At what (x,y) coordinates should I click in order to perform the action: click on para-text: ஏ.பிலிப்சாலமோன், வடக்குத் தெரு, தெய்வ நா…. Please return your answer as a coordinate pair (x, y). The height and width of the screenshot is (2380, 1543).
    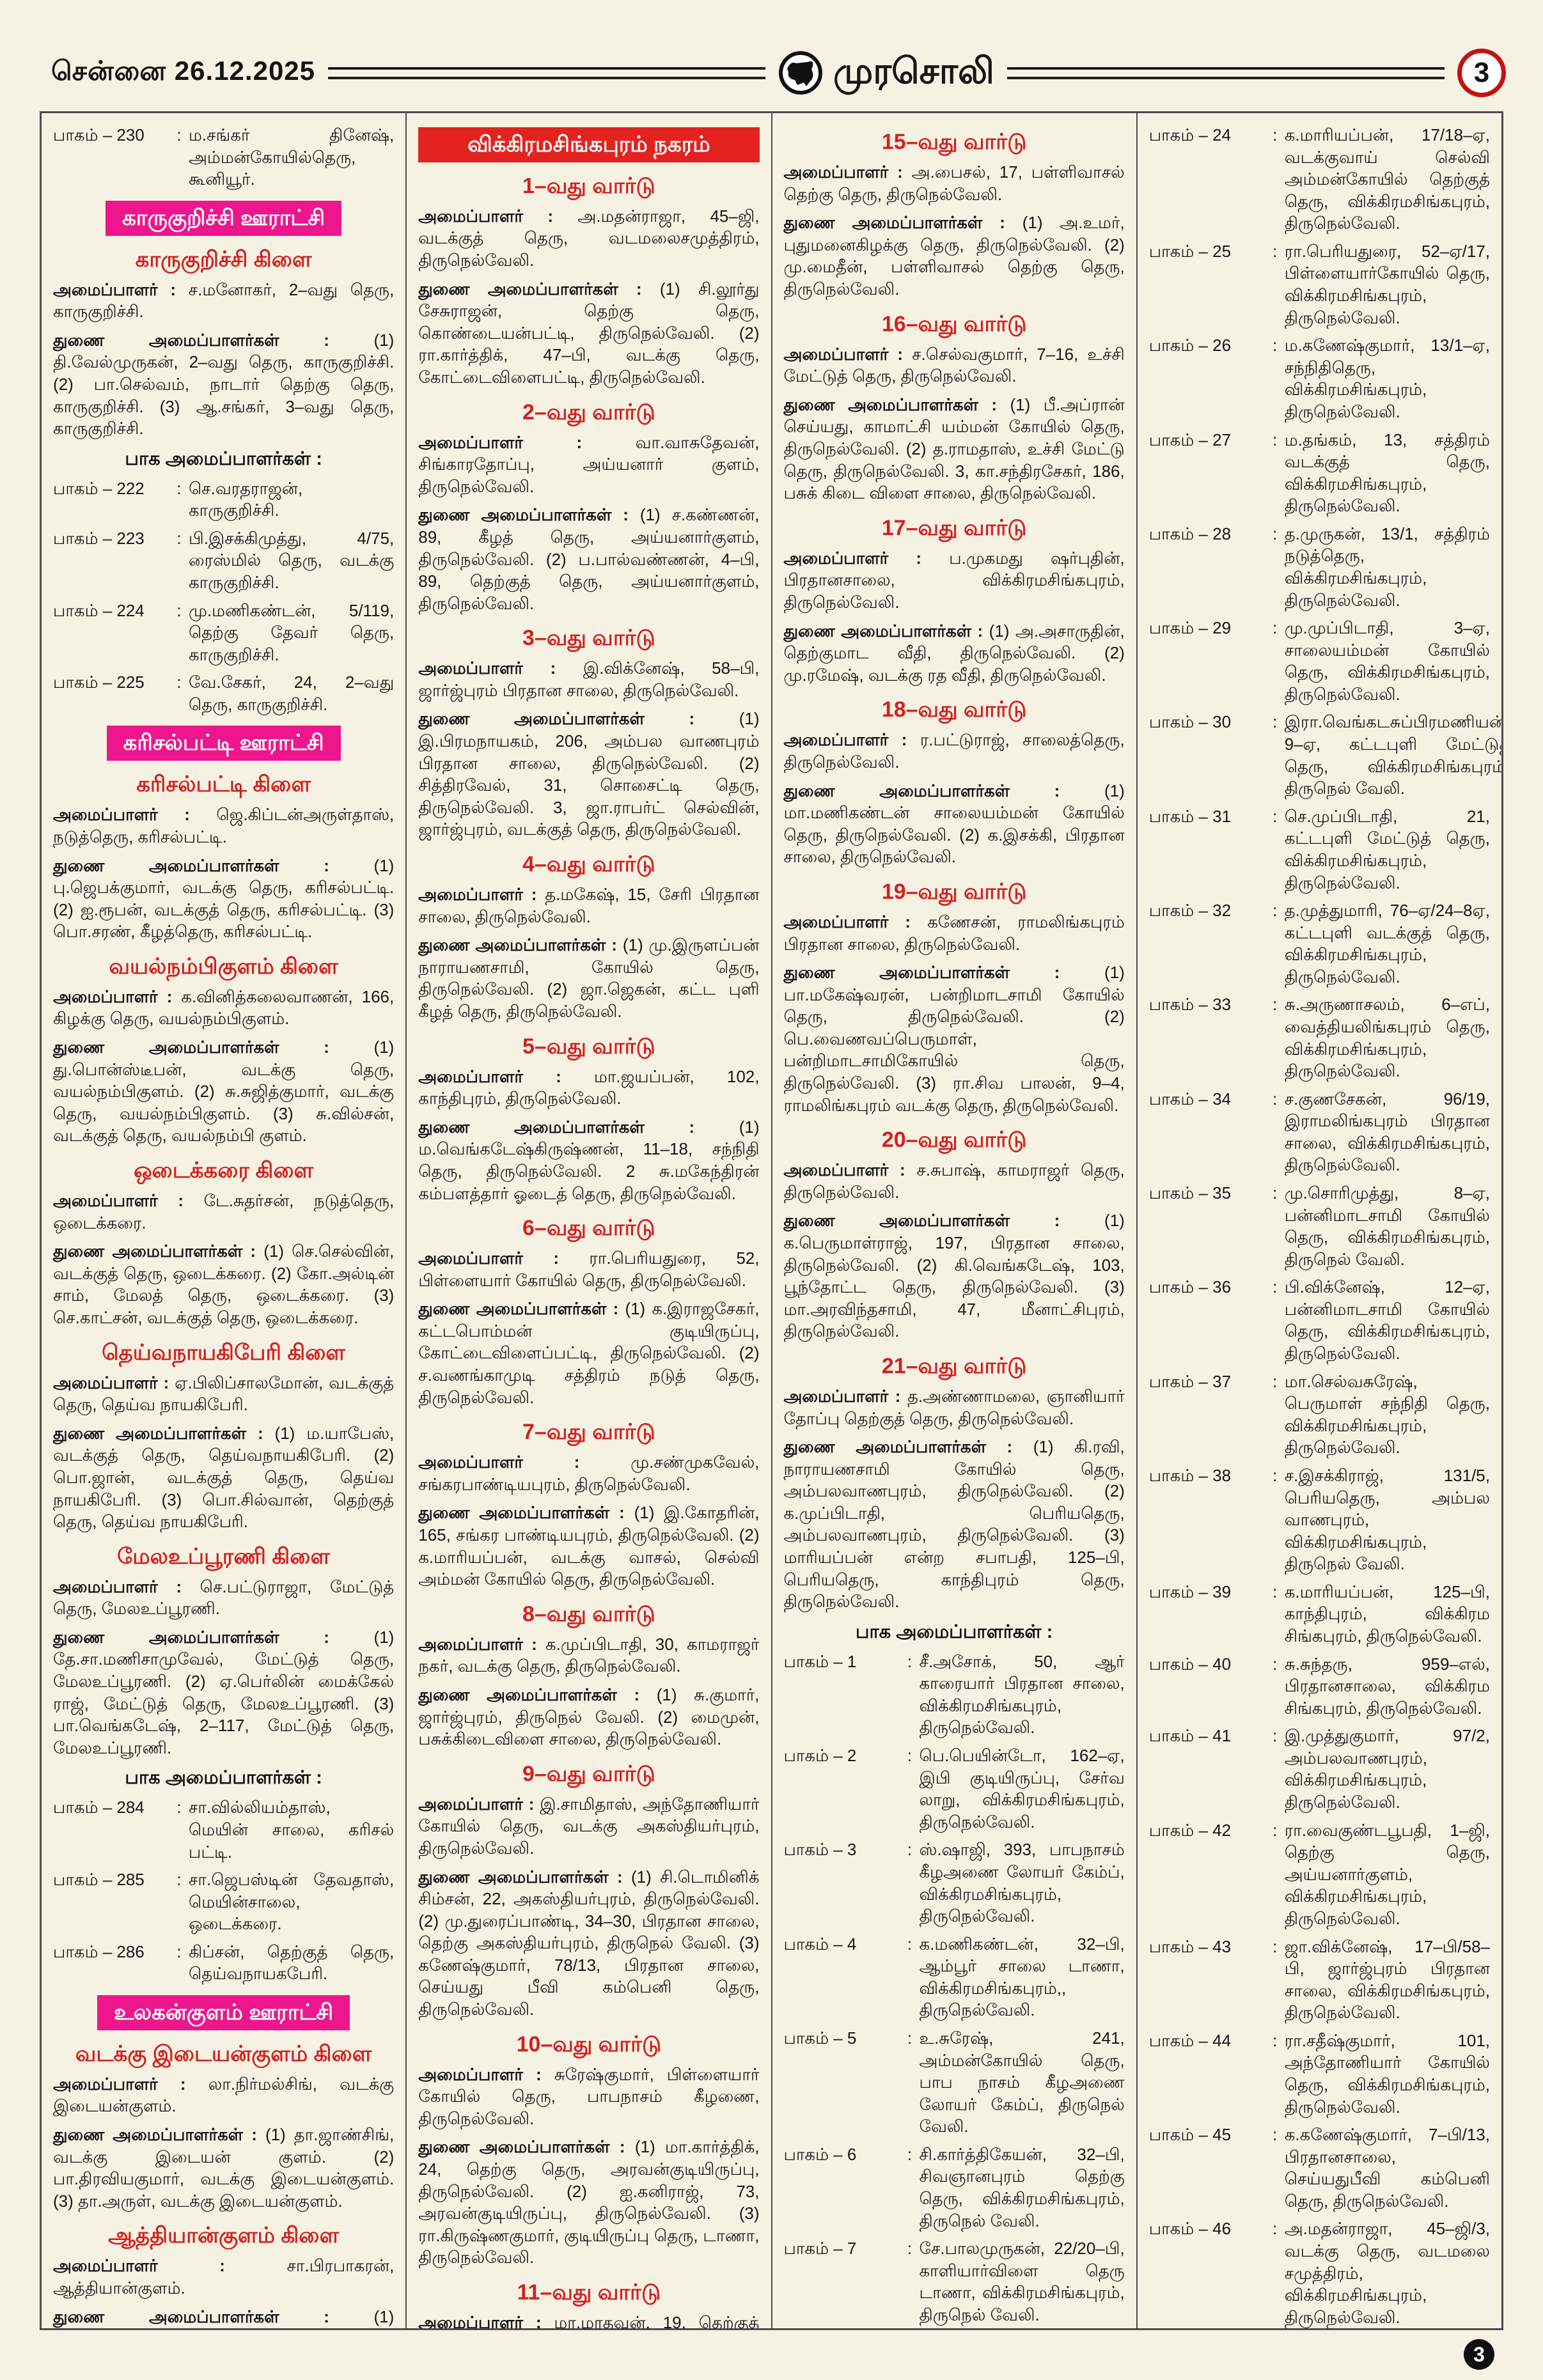
    Looking at the image, I should click on (224, 1394).